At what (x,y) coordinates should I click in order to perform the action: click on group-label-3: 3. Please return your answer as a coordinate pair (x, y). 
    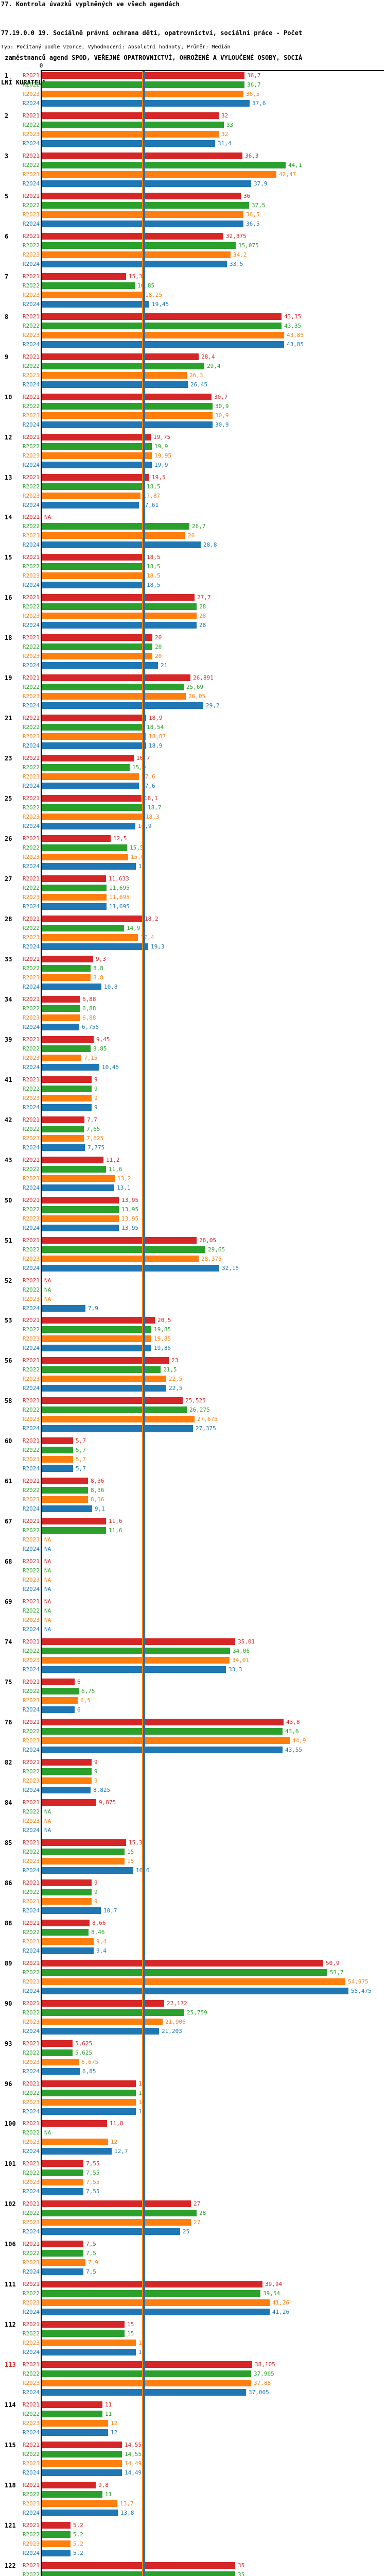
    Looking at the image, I should click on (7, 156).